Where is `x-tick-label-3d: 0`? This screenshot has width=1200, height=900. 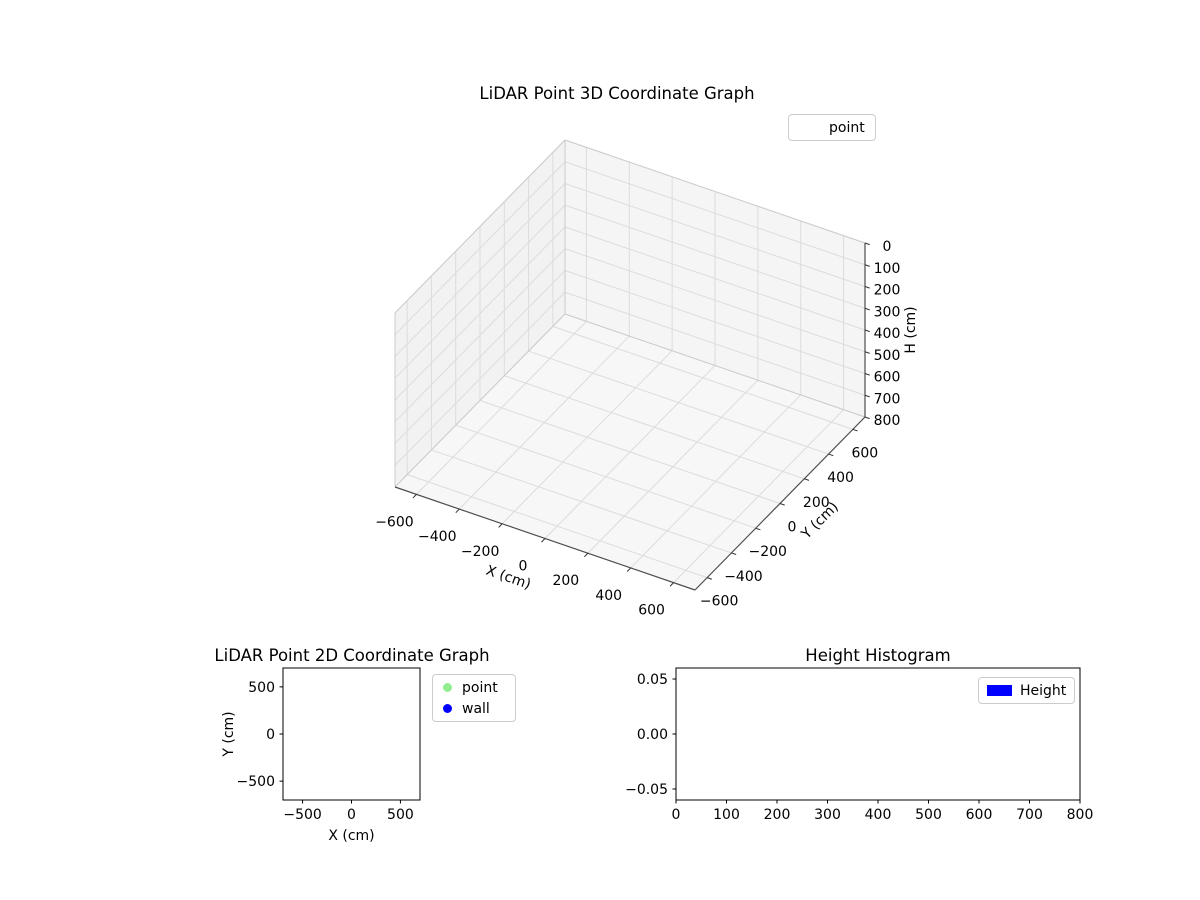
x-tick-label-3d: 0 is located at coordinates (523, 567).